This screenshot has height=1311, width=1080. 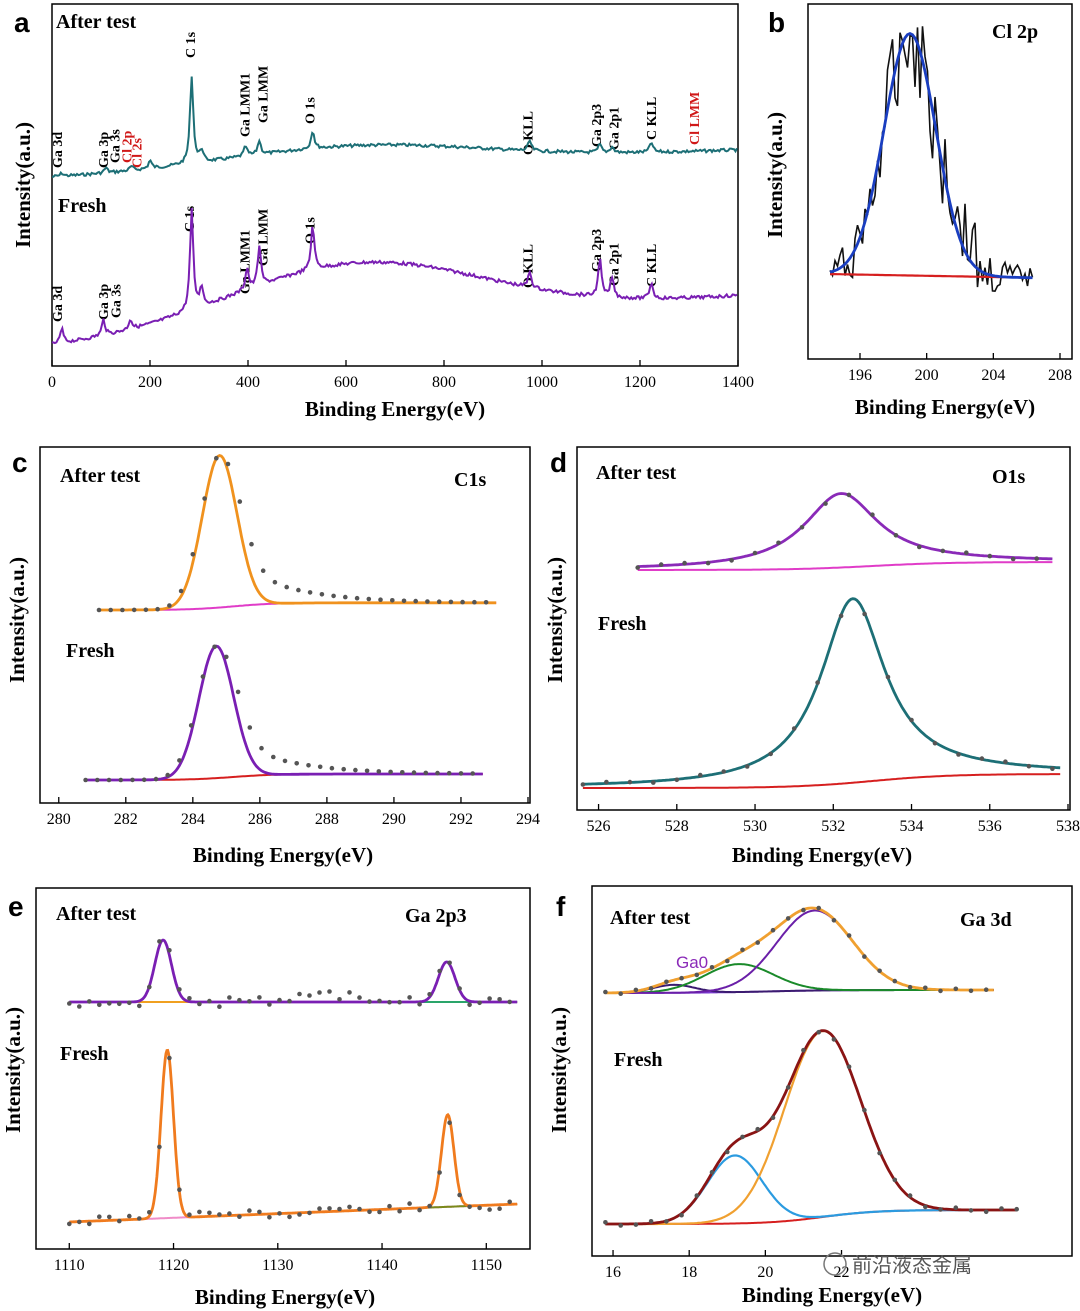 I want to click on panel-a-tick-label: 1000, so click(x=542, y=382).